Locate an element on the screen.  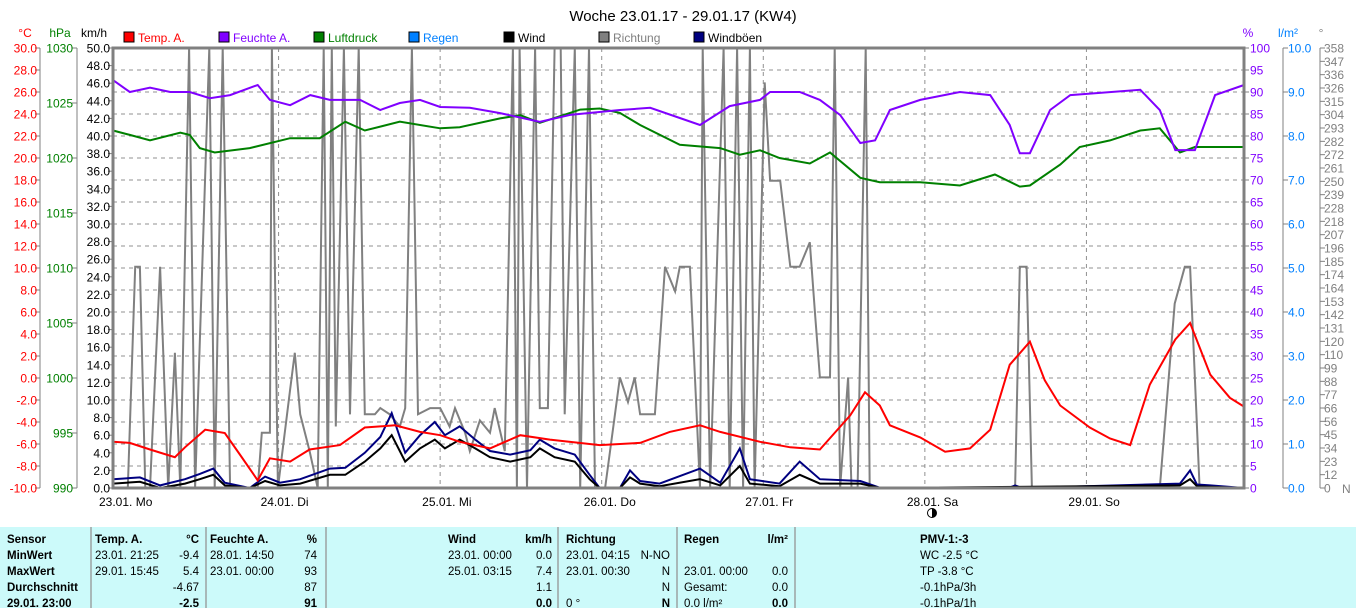
header-hum: Feuchte A. is located at coordinates (239, 540).